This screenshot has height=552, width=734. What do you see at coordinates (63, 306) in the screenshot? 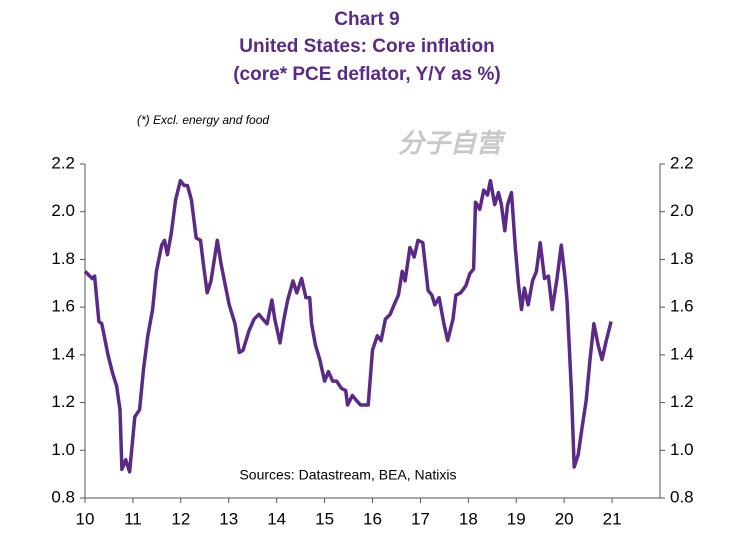
I see `y-tick-label: 1.6` at bounding box center [63, 306].